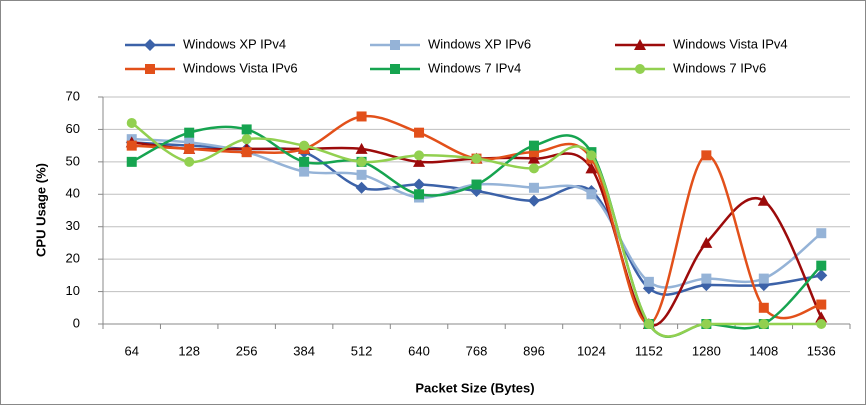  I want to click on x-axis-label: Packet Size (Bytes), so click(474, 387).